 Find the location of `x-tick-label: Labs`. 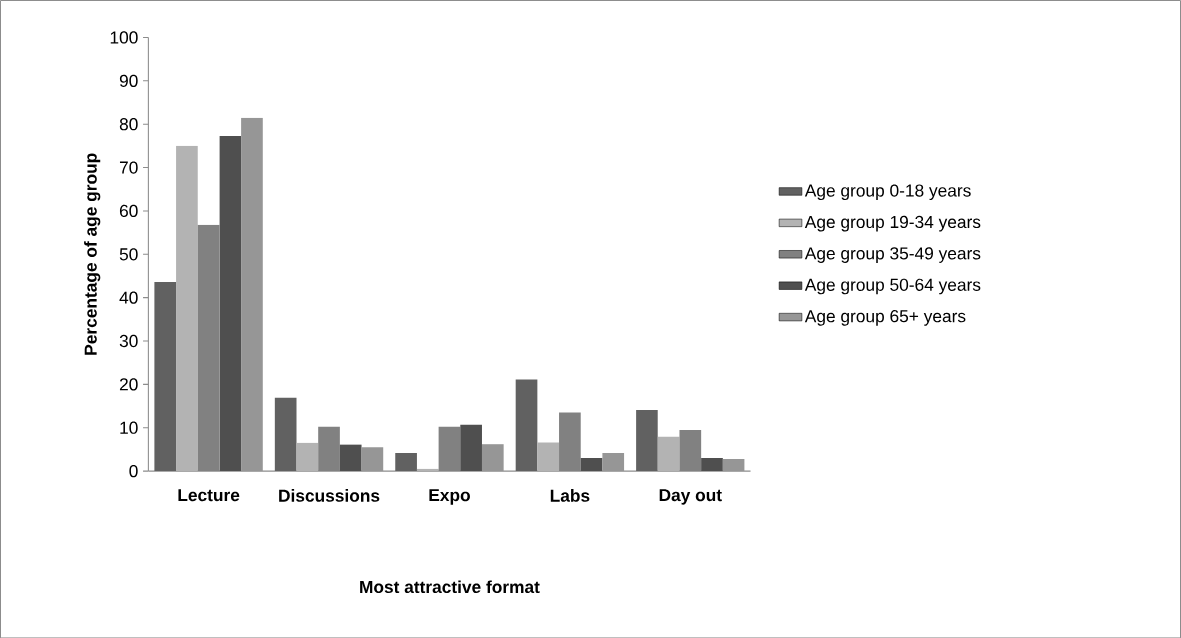

x-tick-label: Labs is located at coordinates (570, 495).